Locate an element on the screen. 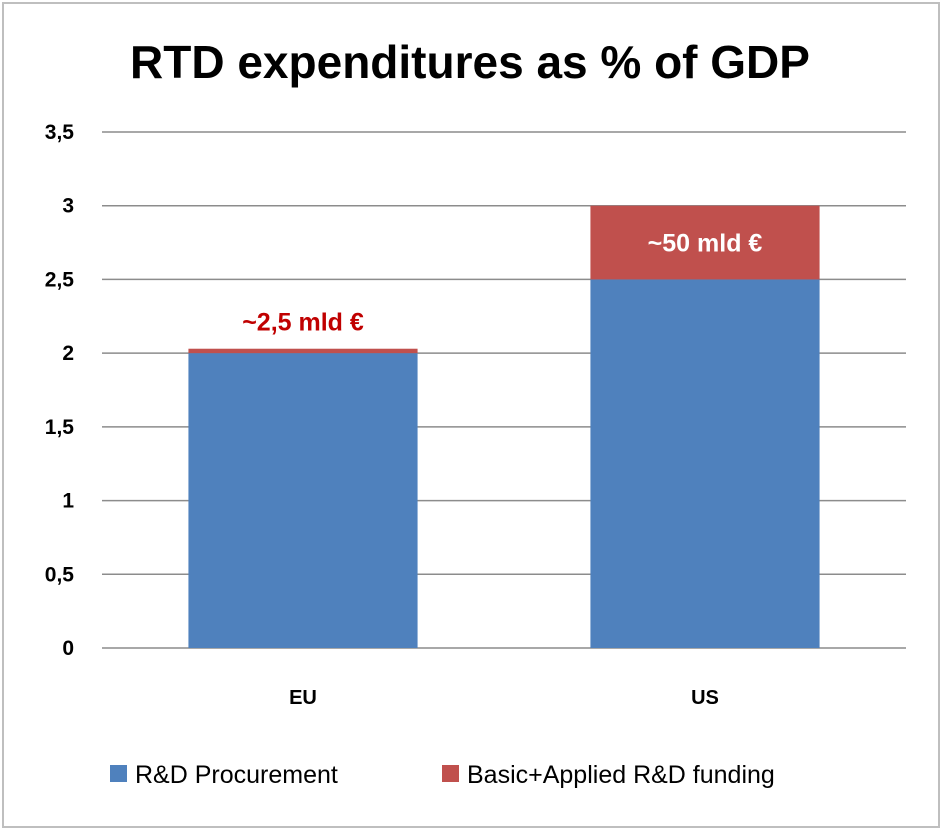 This screenshot has height=832, width=944. x-category-label: US is located at coordinates (705, 698).